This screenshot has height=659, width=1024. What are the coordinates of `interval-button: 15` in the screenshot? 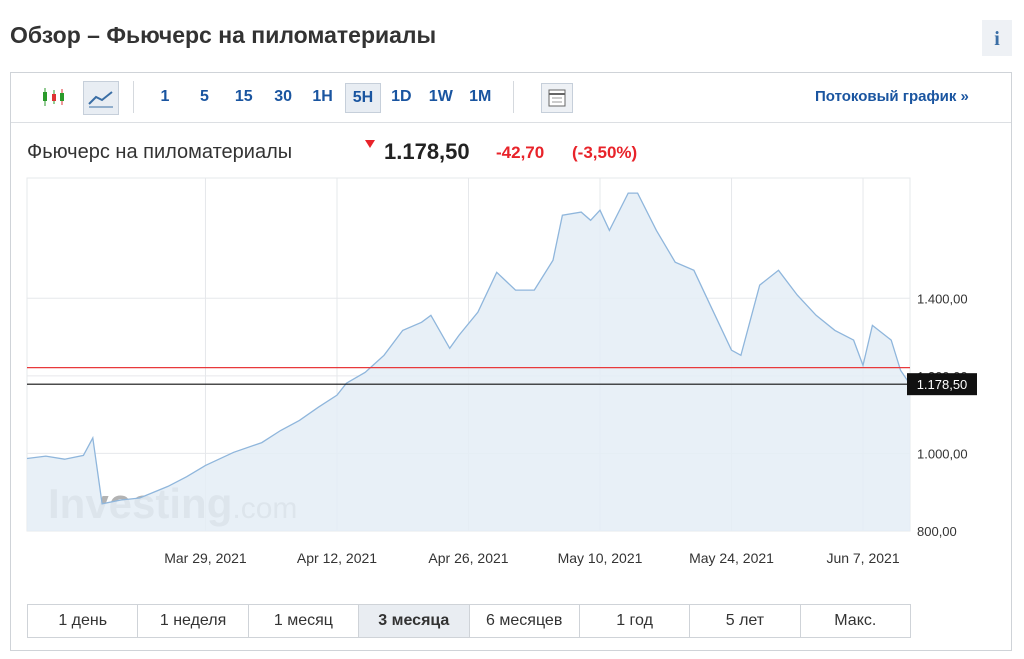 It's located at (243, 96).